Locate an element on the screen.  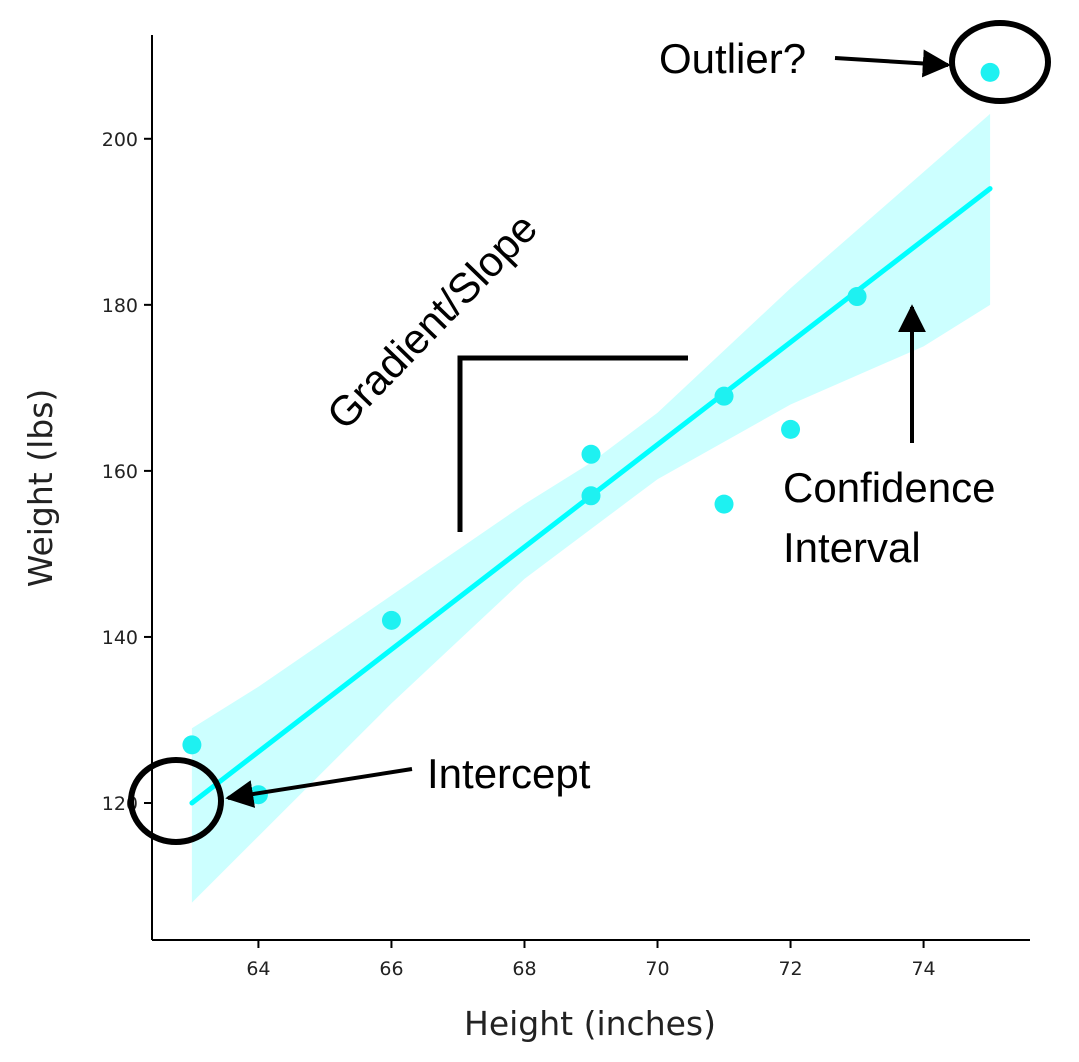
x-tick-label: 68 is located at coordinates (524, 969).